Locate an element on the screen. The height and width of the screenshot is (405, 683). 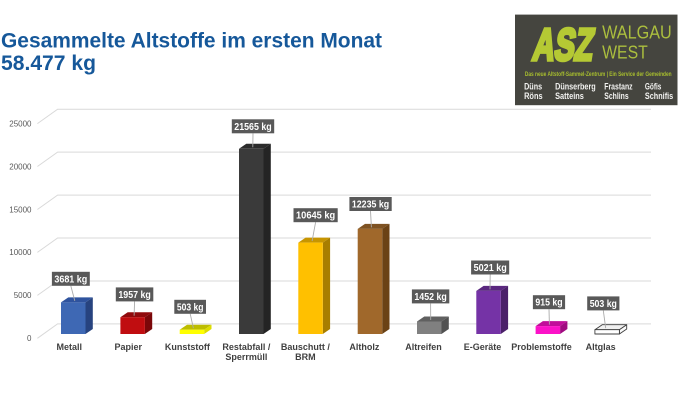
svg-text: 0 is located at coordinates (29, 338).